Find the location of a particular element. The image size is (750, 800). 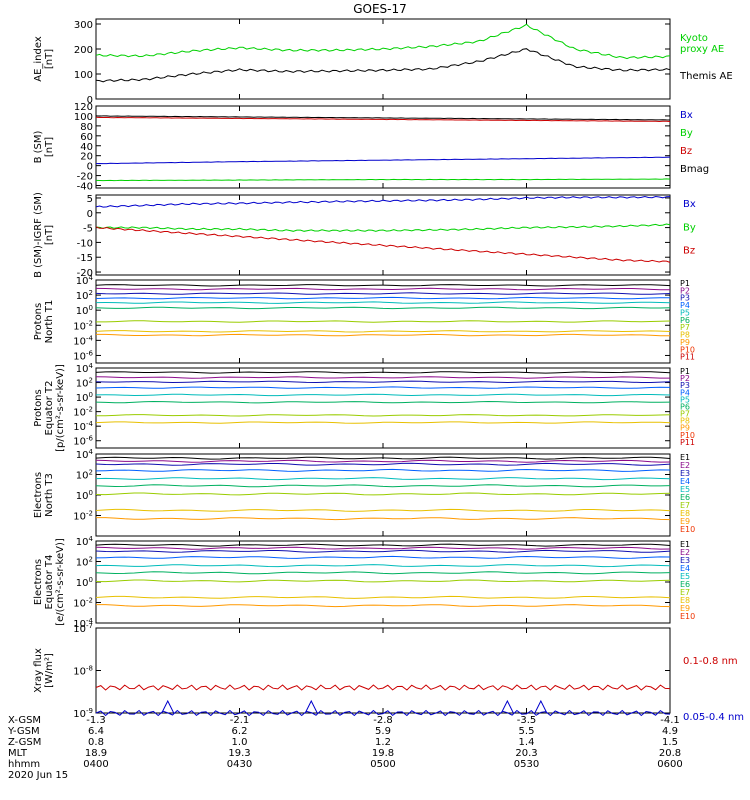

x-axis-value: 19.8 is located at coordinates (383, 753).